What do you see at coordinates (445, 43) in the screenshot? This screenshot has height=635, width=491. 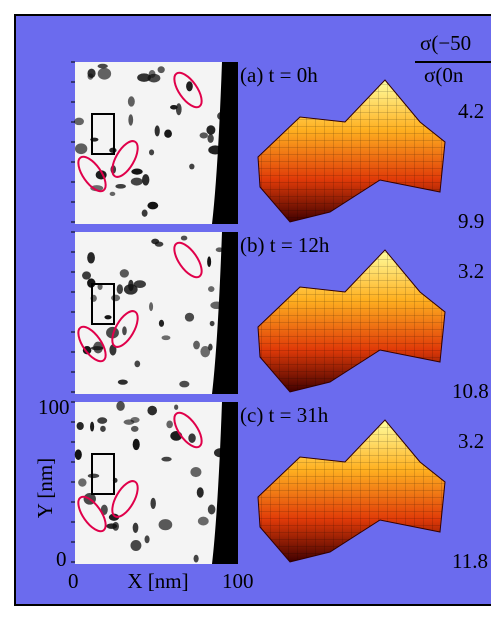 I see `ratio-numerator: σ(−50` at bounding box center [445, 43].